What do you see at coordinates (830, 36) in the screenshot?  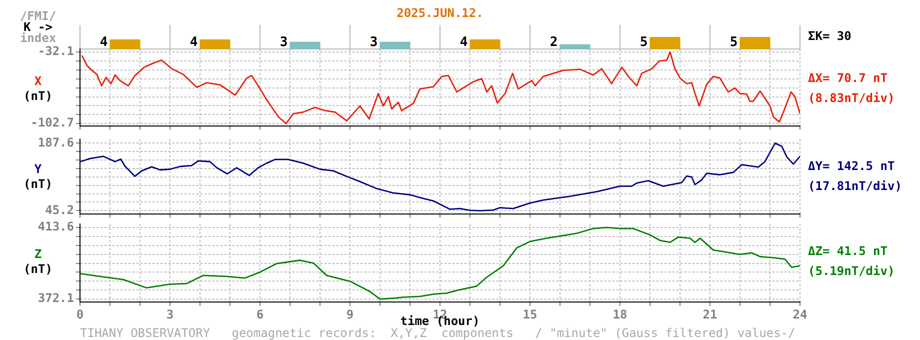 I see `text: ΣK= 30` at bounding box center [830, 36].